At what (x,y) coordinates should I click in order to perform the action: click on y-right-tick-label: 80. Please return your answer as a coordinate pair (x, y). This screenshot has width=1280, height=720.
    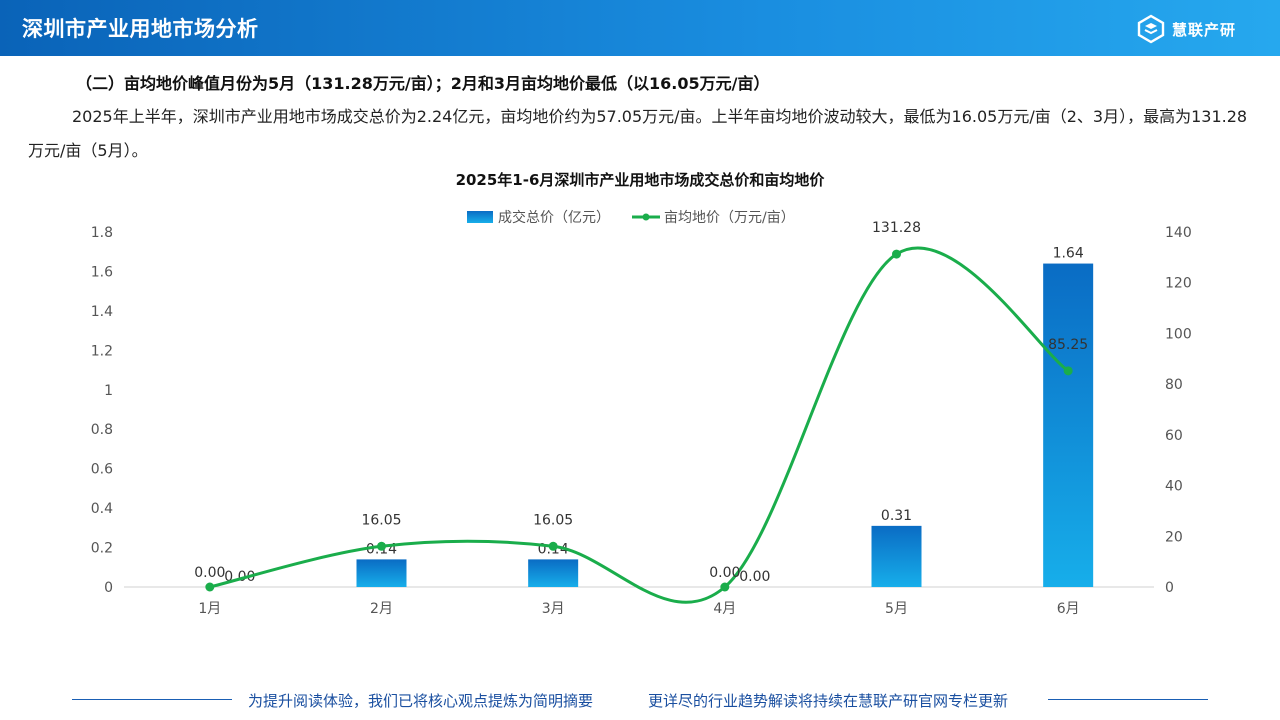
    Looking at the image, I should click on (1174, 385).